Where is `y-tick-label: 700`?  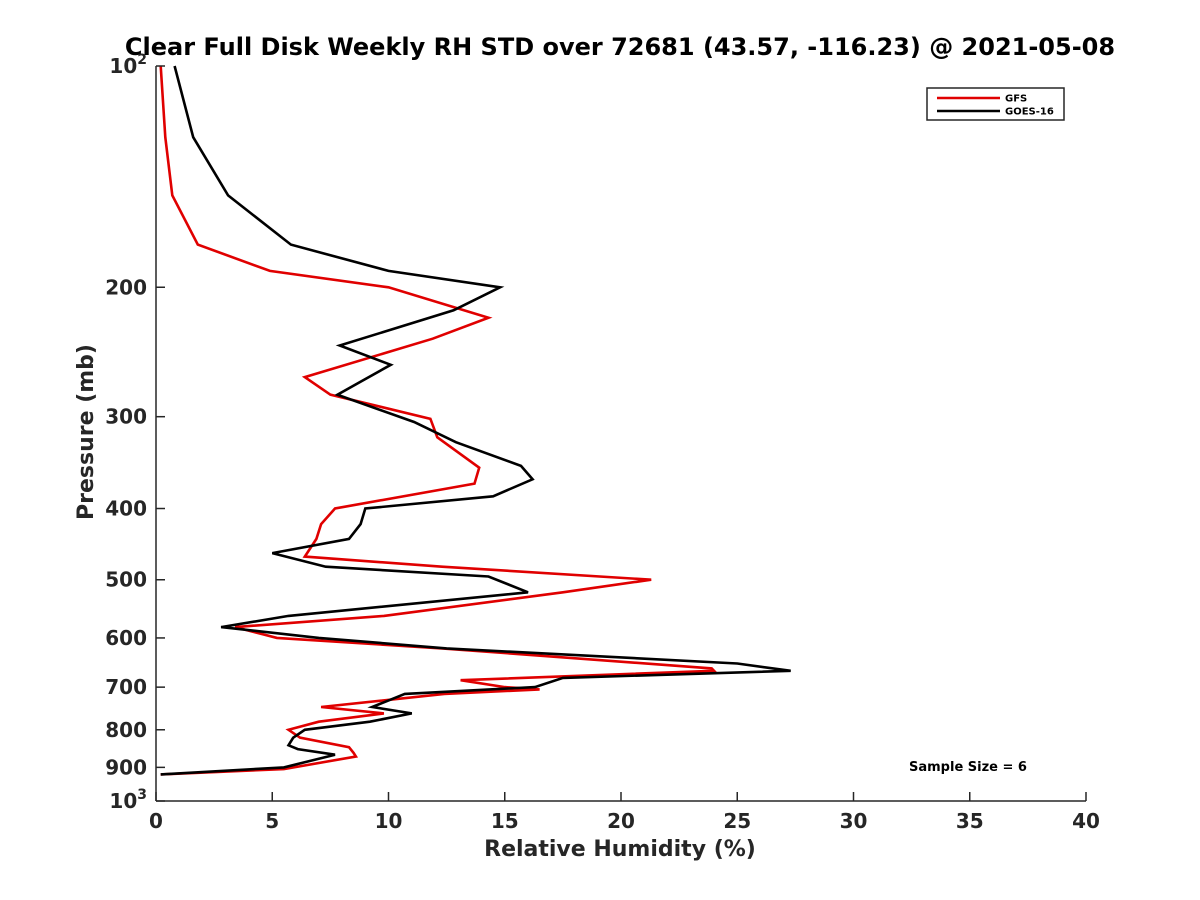 y-tick-label: 700 is located at coordinates (126, 687).